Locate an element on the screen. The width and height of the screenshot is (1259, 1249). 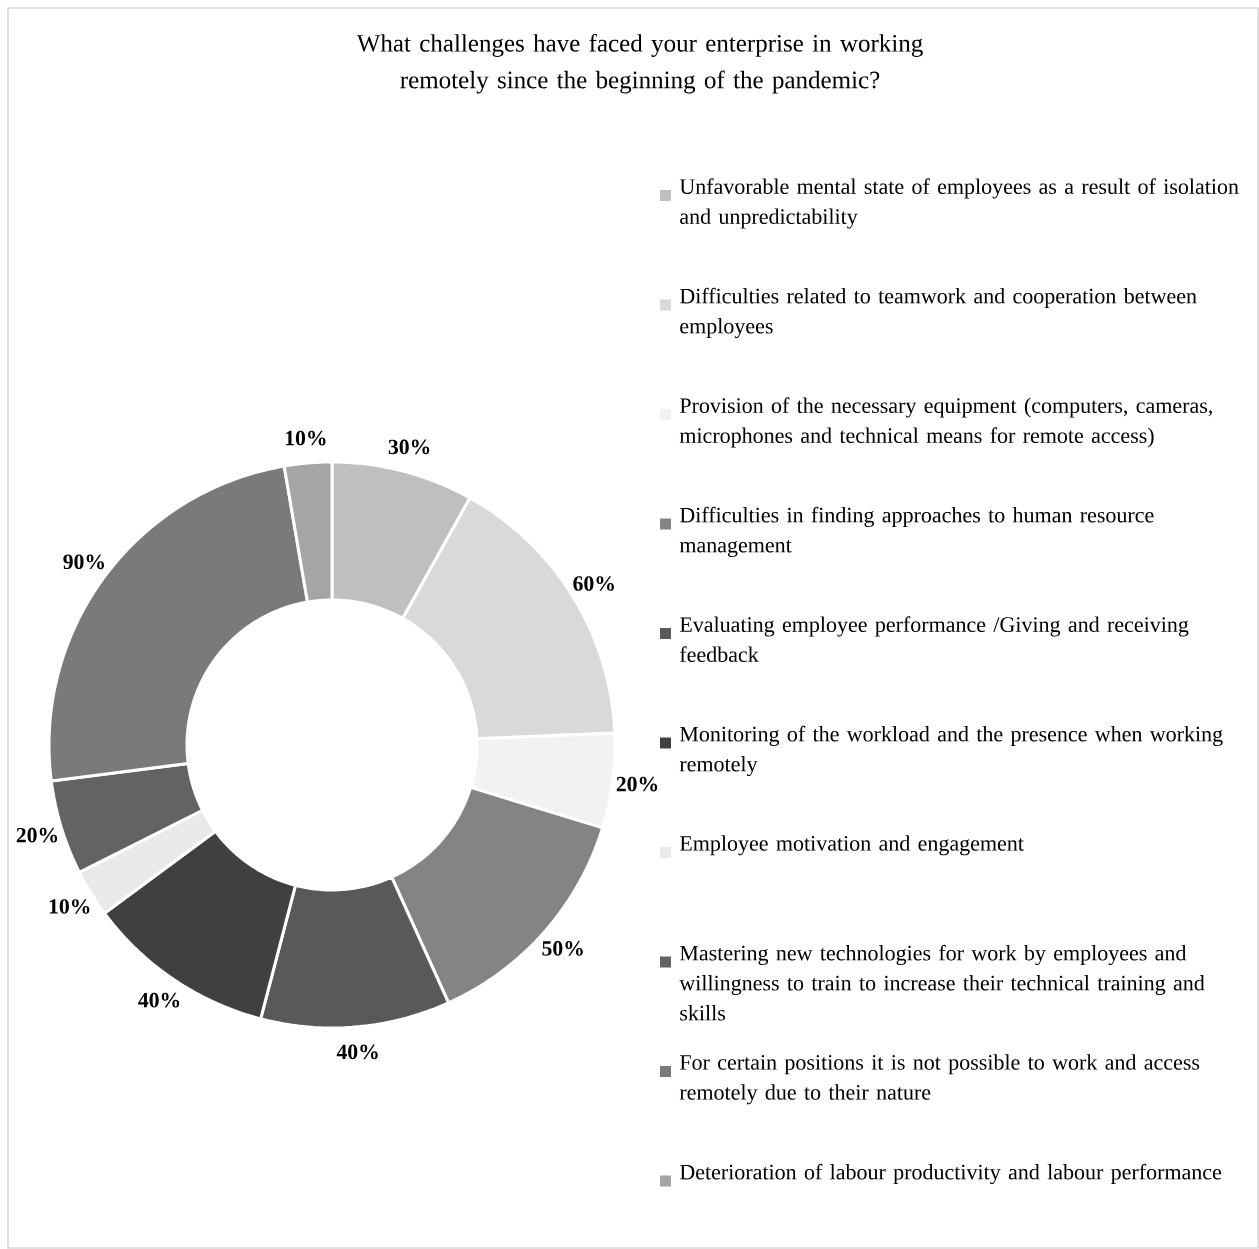
legend-label: For certain positions it is not possible to work and access remotely due to their nature is located at coordinates (939, 1079).